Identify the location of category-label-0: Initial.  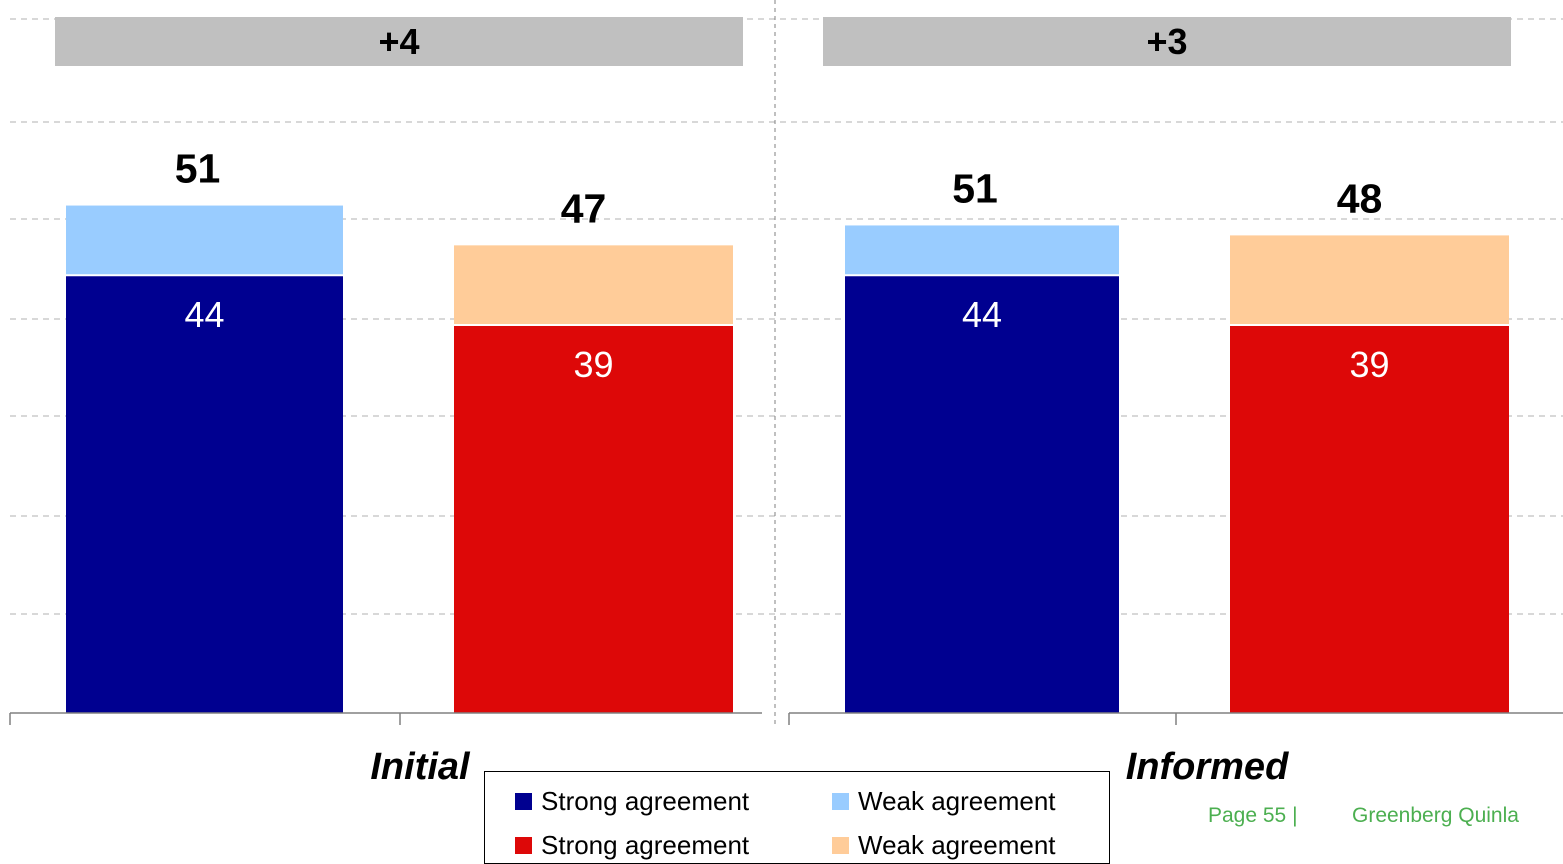
(420, 767).